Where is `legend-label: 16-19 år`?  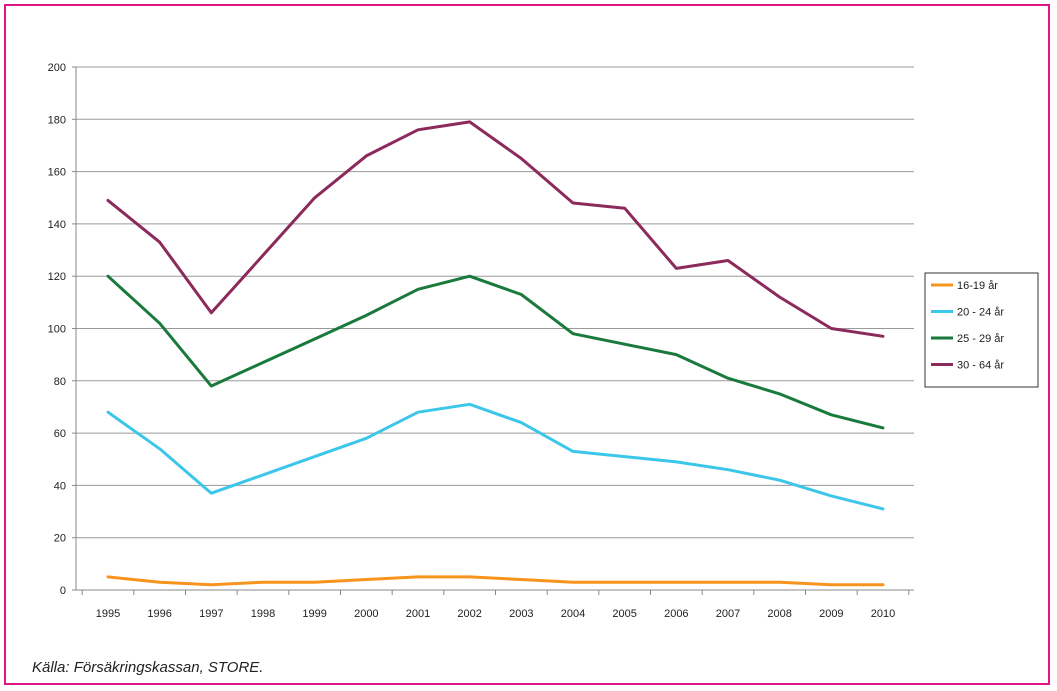
legend-label: 16-19 år is located at coordinates (977, 286).